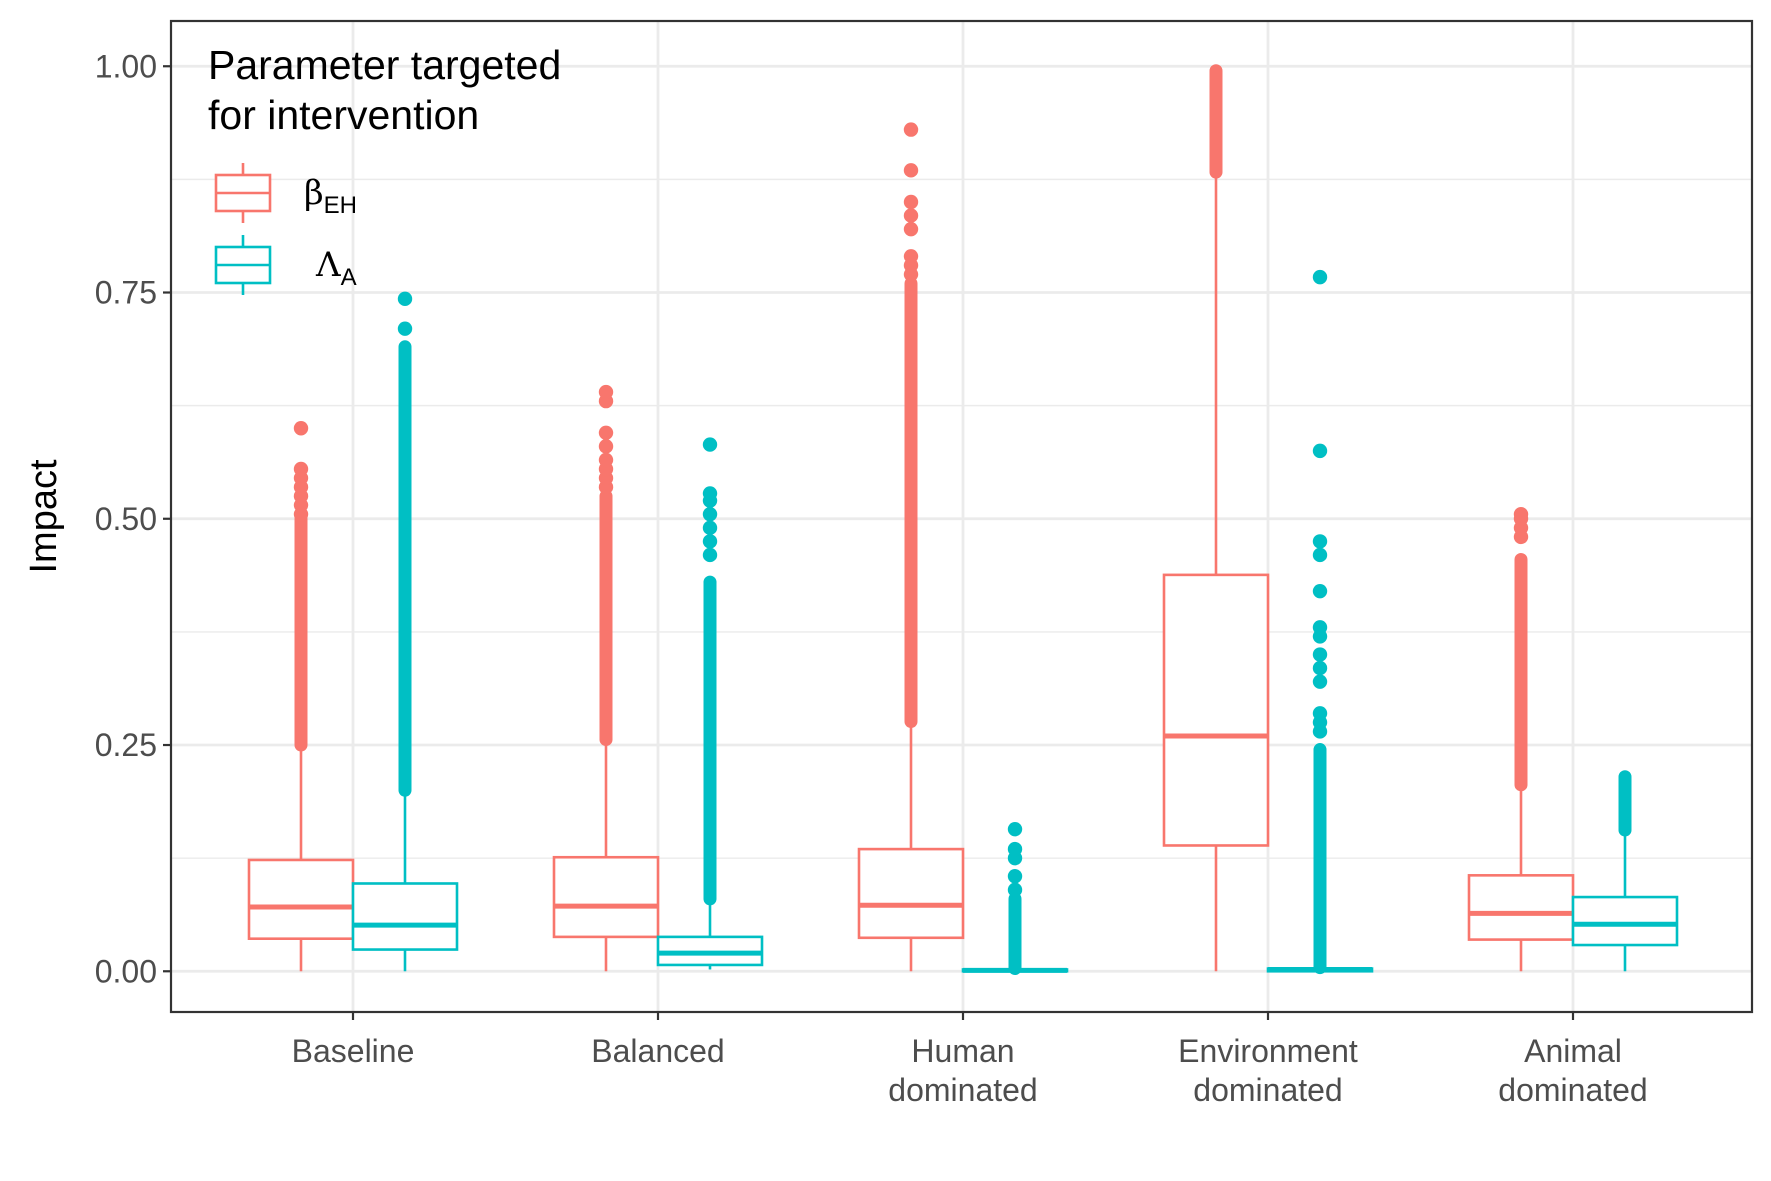 This screenshot has width=1771, height=1181. I want to click on legend-symbol: β, so click(314, 193).